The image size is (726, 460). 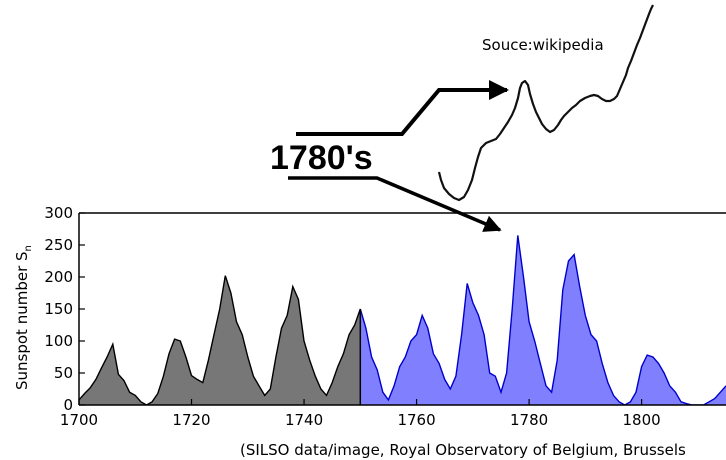 I want to click on y-tick-label: 250, so click(x=58, y=245).